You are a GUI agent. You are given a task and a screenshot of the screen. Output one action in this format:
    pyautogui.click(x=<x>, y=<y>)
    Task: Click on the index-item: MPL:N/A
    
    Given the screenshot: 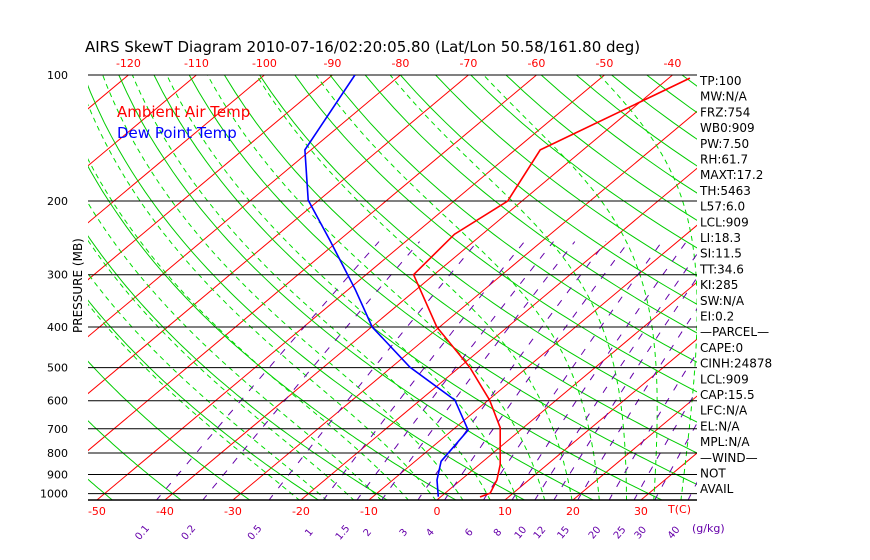 What is the action you would take?
    pyautogui.click(x=725, y=442)
    